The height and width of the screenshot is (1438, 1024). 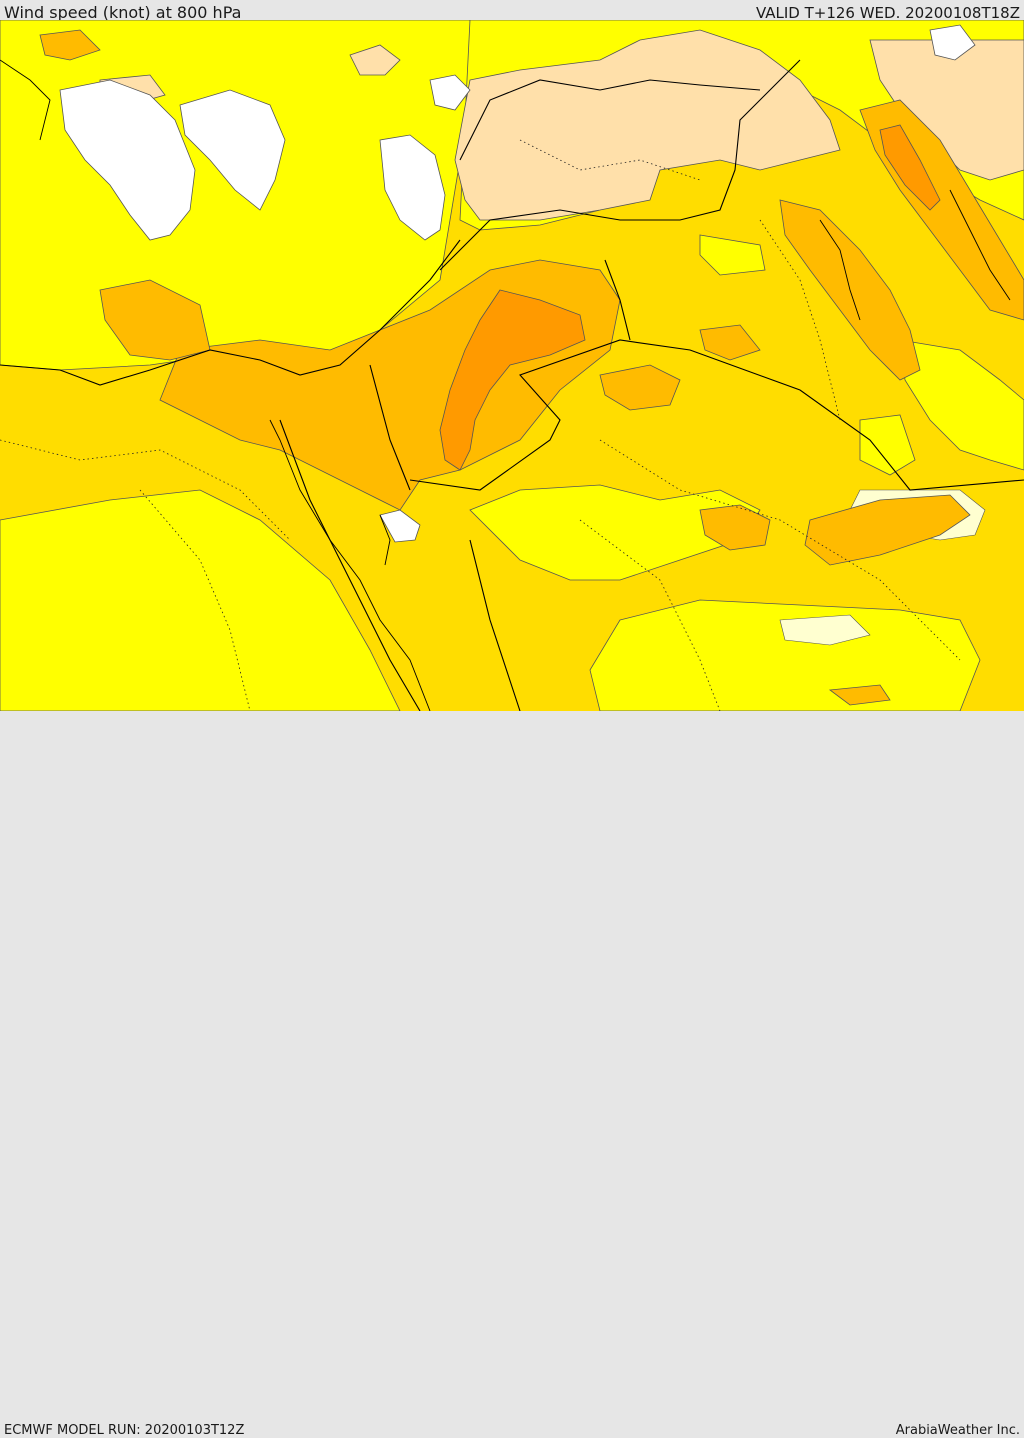 I want to click on contours-peach, so click(x=561, y=125).